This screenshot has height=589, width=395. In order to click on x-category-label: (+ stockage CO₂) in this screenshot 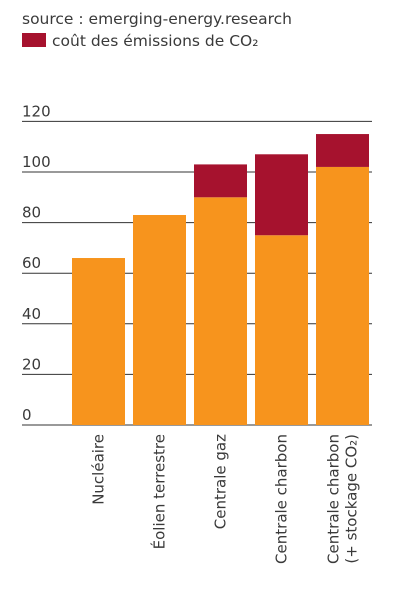, I will do `click(352, 499)`.